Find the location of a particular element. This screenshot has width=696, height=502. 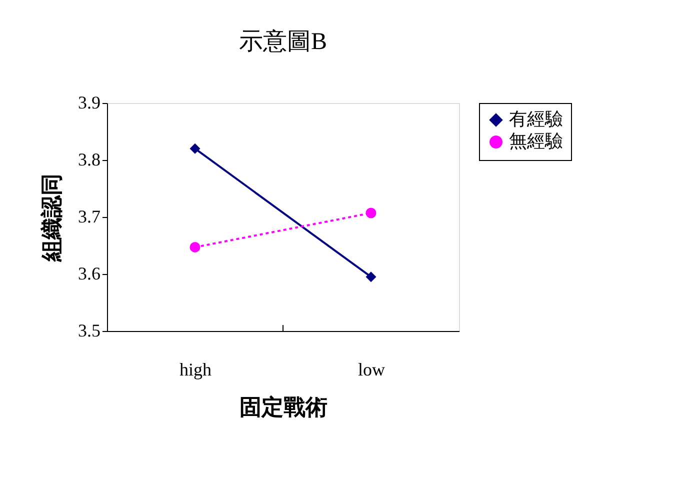

x-axis-title: 固定戰術 is located at coordinates (284, 407).